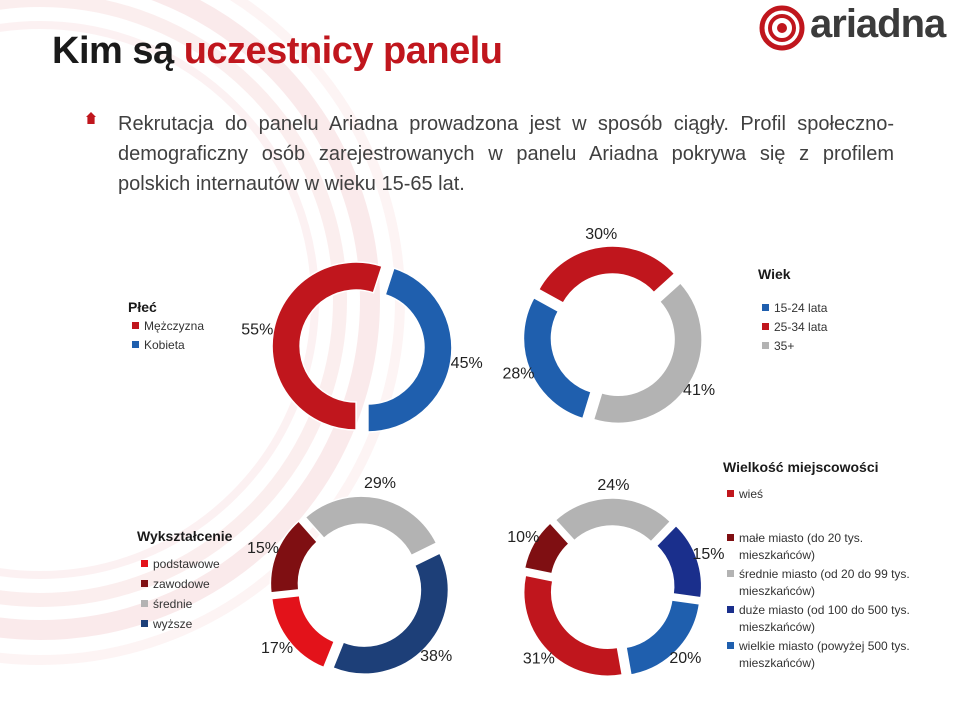 Image resolution: width=960 pixels, height=727 pixels. Describe the element at coordinates (174, 326) in the screenshot. I see `legend-label: Mężczyzna` at that location.